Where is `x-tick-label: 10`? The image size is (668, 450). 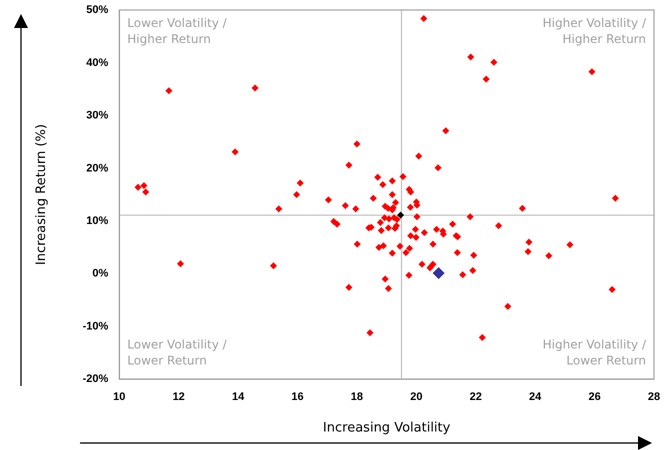
x-tick-label: 10 is located at coordinates (119, 396).